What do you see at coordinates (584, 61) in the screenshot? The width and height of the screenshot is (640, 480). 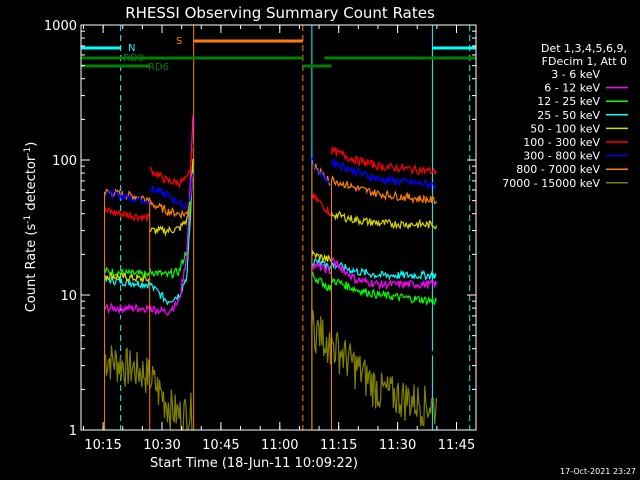 I see `legend-header-1: FDecim 1, Att 0` at bounding box center [584, 61].